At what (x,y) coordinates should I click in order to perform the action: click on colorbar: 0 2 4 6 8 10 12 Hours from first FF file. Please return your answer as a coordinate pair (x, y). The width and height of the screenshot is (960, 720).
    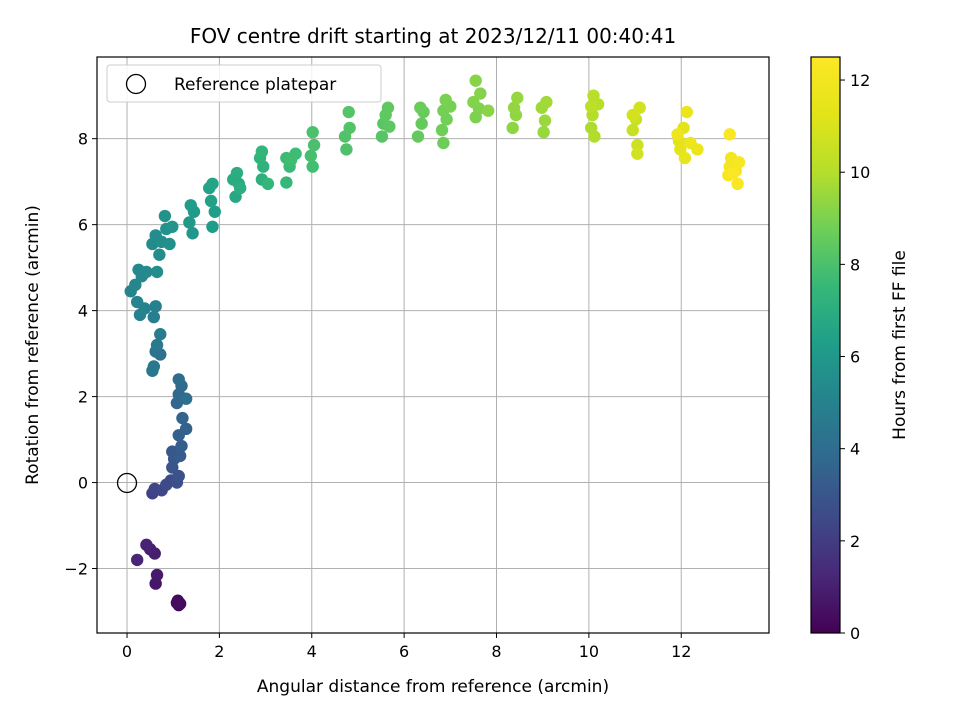
    Looking at the image, I should click on (860, 349).